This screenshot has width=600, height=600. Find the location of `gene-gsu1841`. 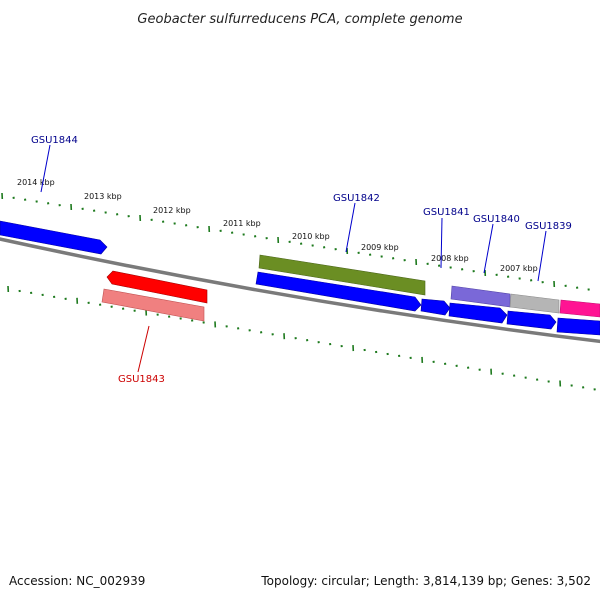

gene-gsu1841 is located at coordinates (435, 307).